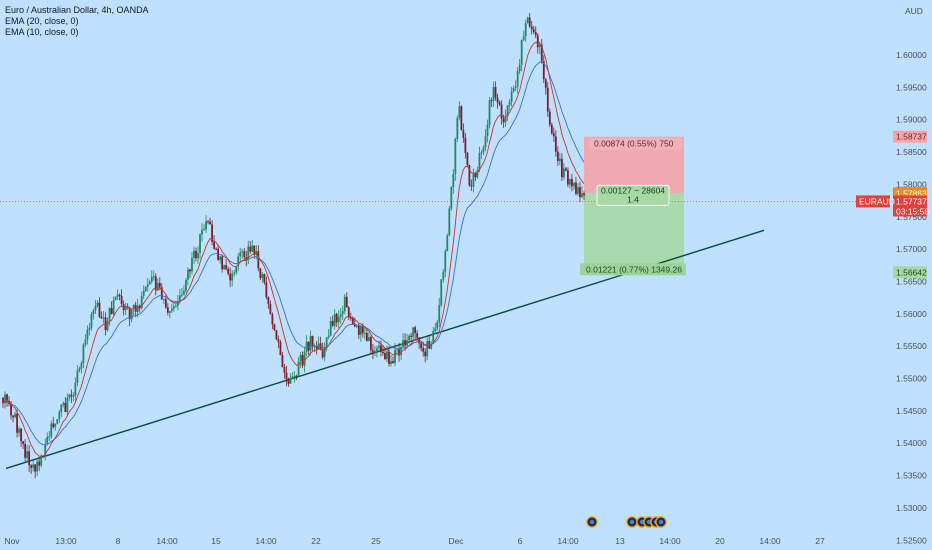 The height and width of the screenshot is (550, 932). I want to click on symbol-tag-bg, so click(873, 201).